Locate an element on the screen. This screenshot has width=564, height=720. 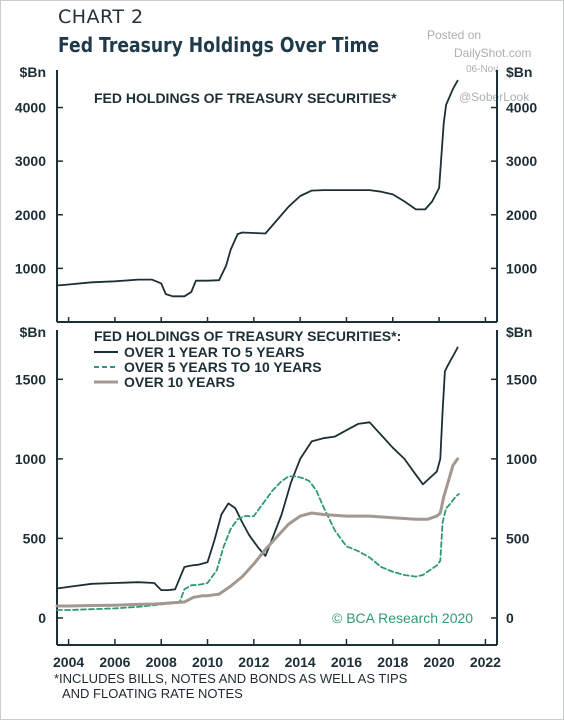
y-tick-label-right: 2000 is located at coordinates (521, 215).